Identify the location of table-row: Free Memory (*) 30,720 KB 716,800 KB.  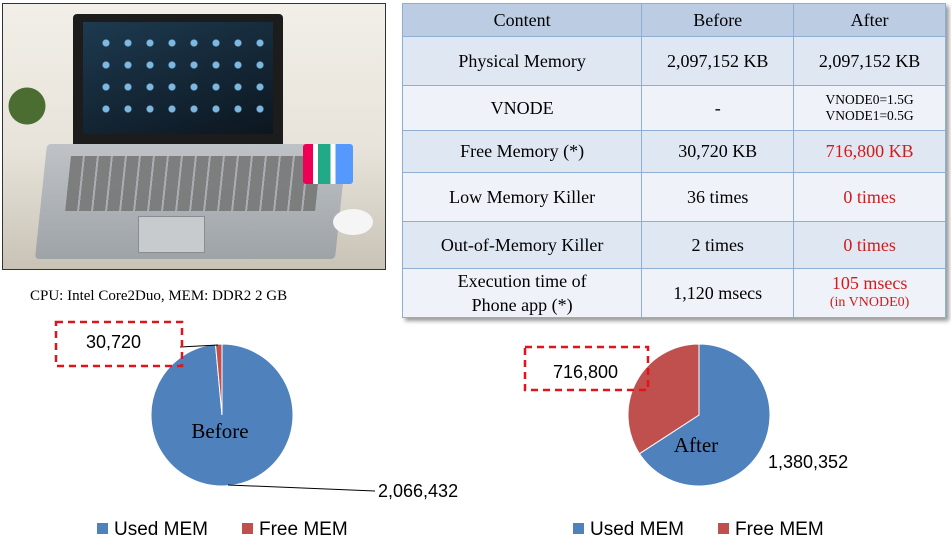
(673, 151).